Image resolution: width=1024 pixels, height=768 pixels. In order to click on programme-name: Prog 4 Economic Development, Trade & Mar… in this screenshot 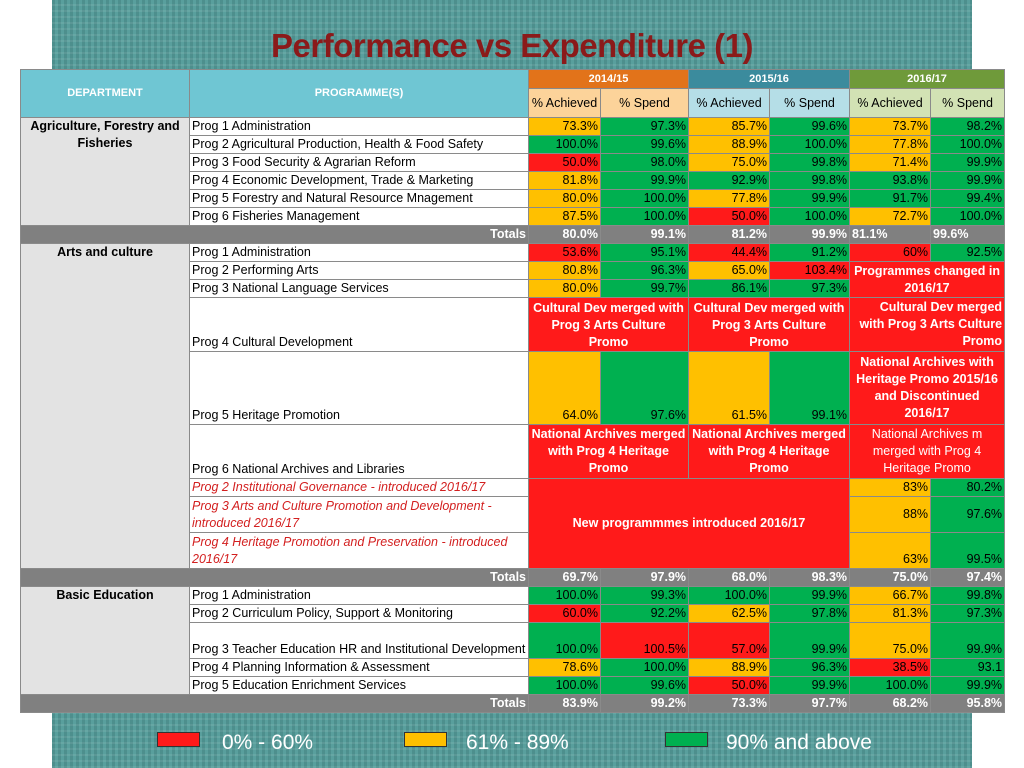, I will do `click(359, 180)`.